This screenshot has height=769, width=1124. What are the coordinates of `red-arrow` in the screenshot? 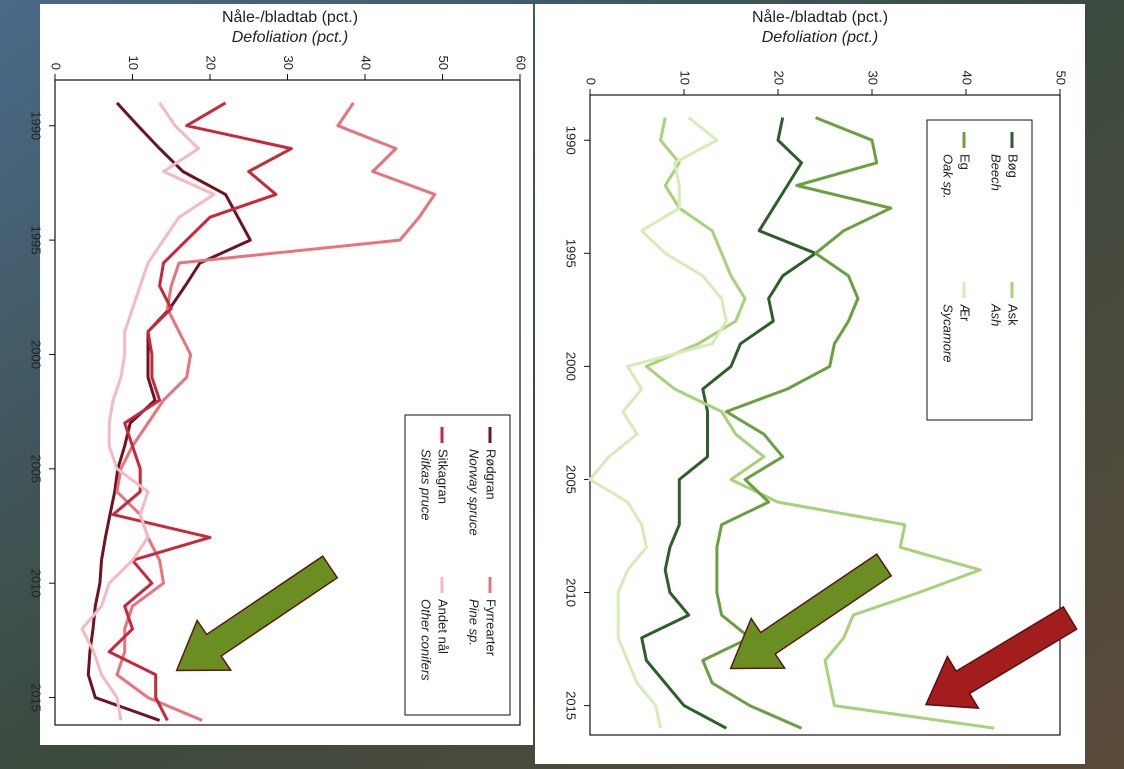 It's located at (1001, 657).